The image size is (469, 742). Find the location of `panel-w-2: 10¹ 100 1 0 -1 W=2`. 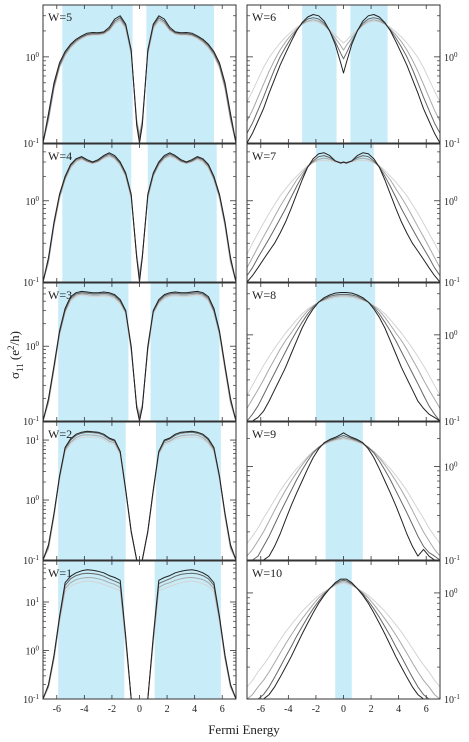

panel-w-2: 10¹ 100 1 0 -1 W=2 is located at coordinates (130, 494).